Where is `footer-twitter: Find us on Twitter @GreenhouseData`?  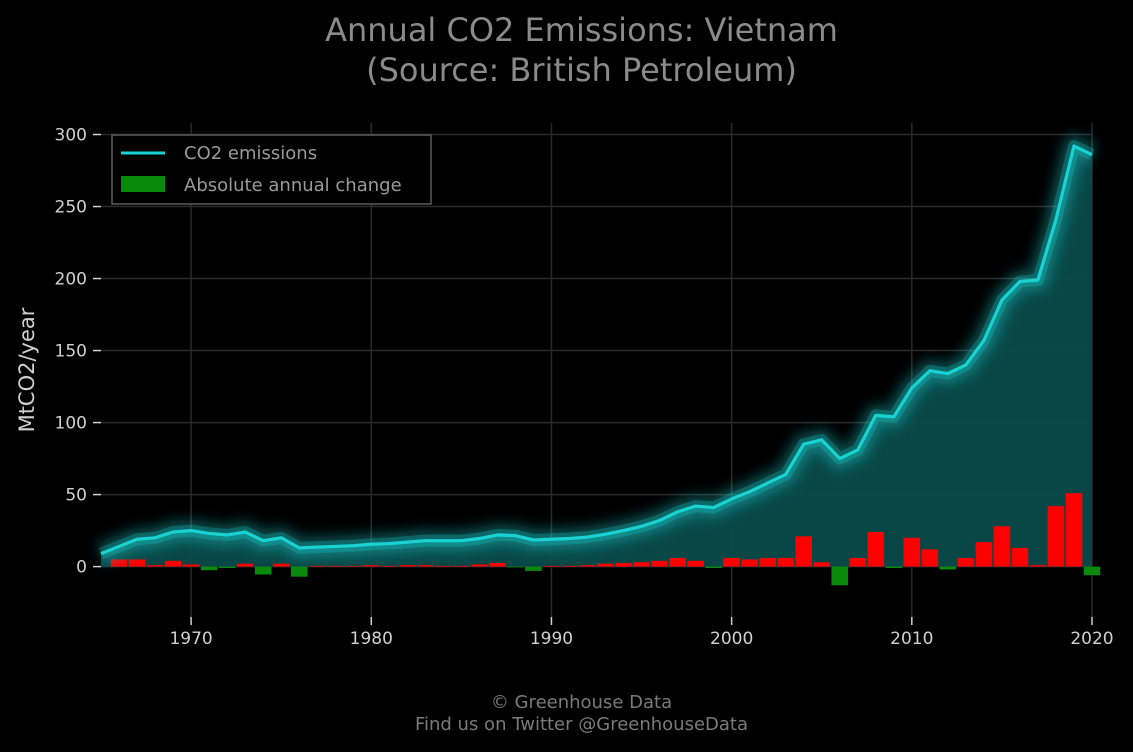
footer-twitter: Find us on Twitter @GreenhouseData is located at coordinates (581, 724).